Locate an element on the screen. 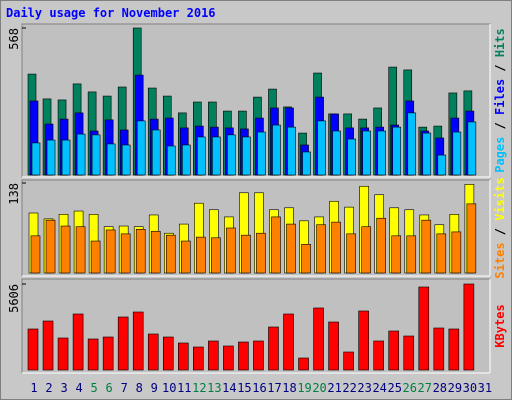 The image size is (512, 400). x-tick-label: 15 is located at coordinates (244, 388).